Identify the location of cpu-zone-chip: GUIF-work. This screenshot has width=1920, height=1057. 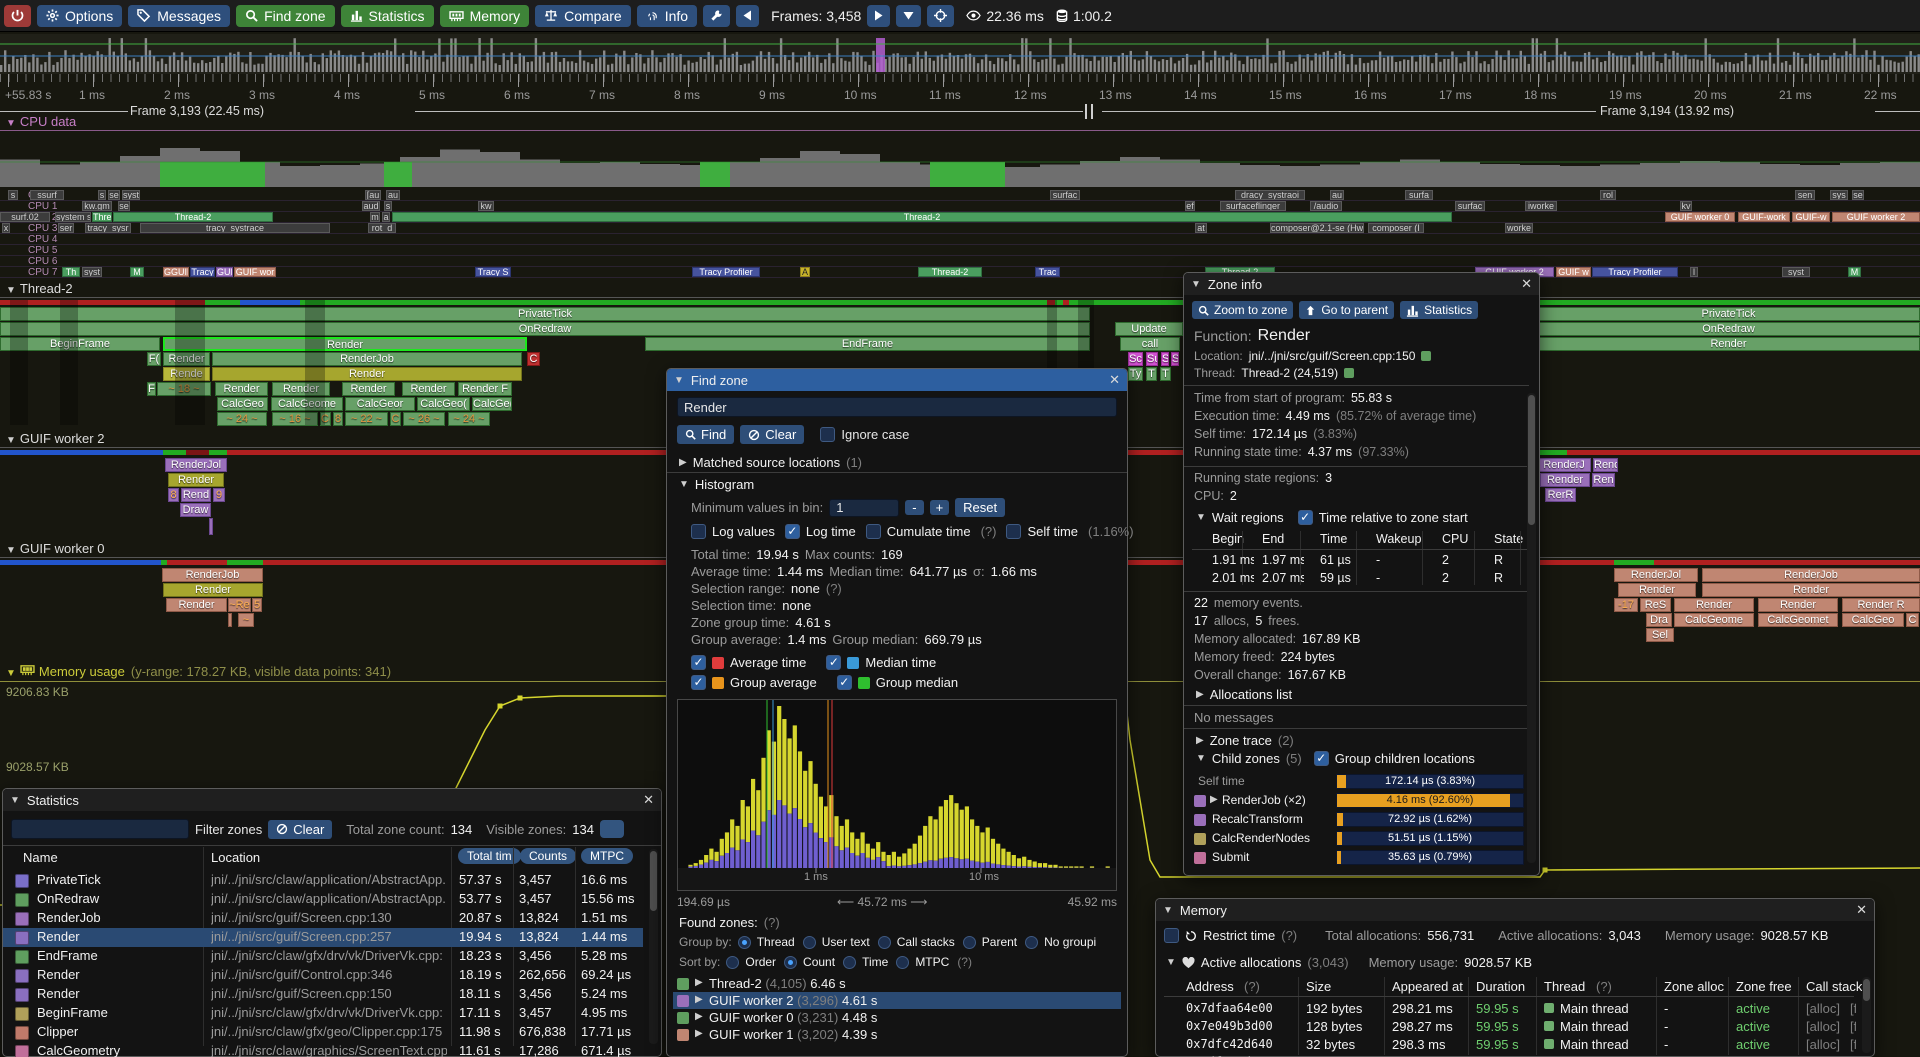
(1764, 217).